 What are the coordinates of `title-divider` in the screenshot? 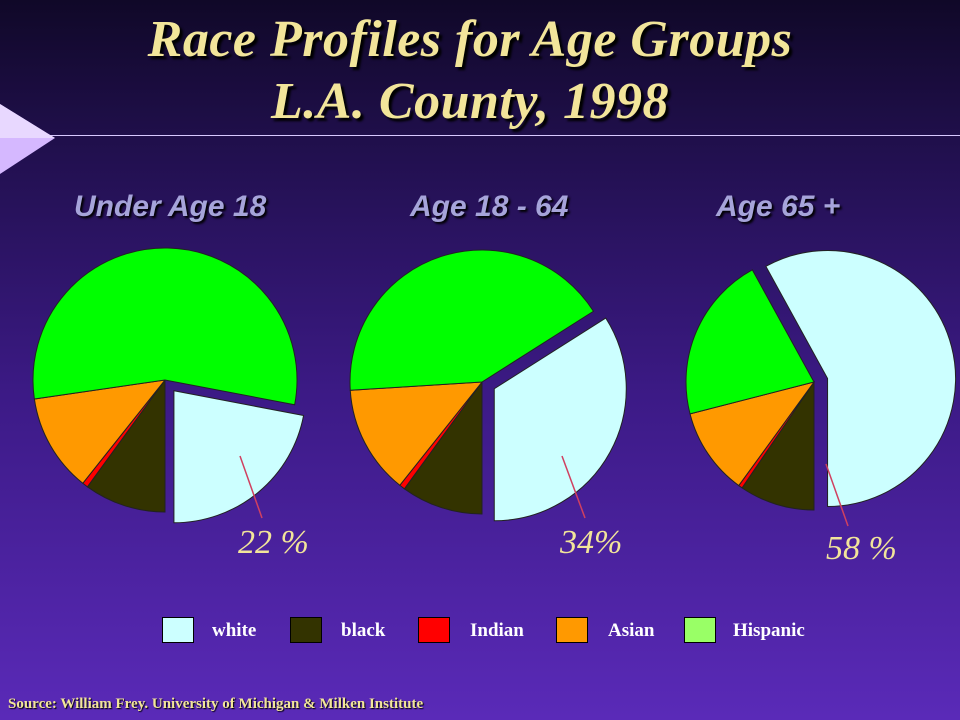 It's located at (505, 135).